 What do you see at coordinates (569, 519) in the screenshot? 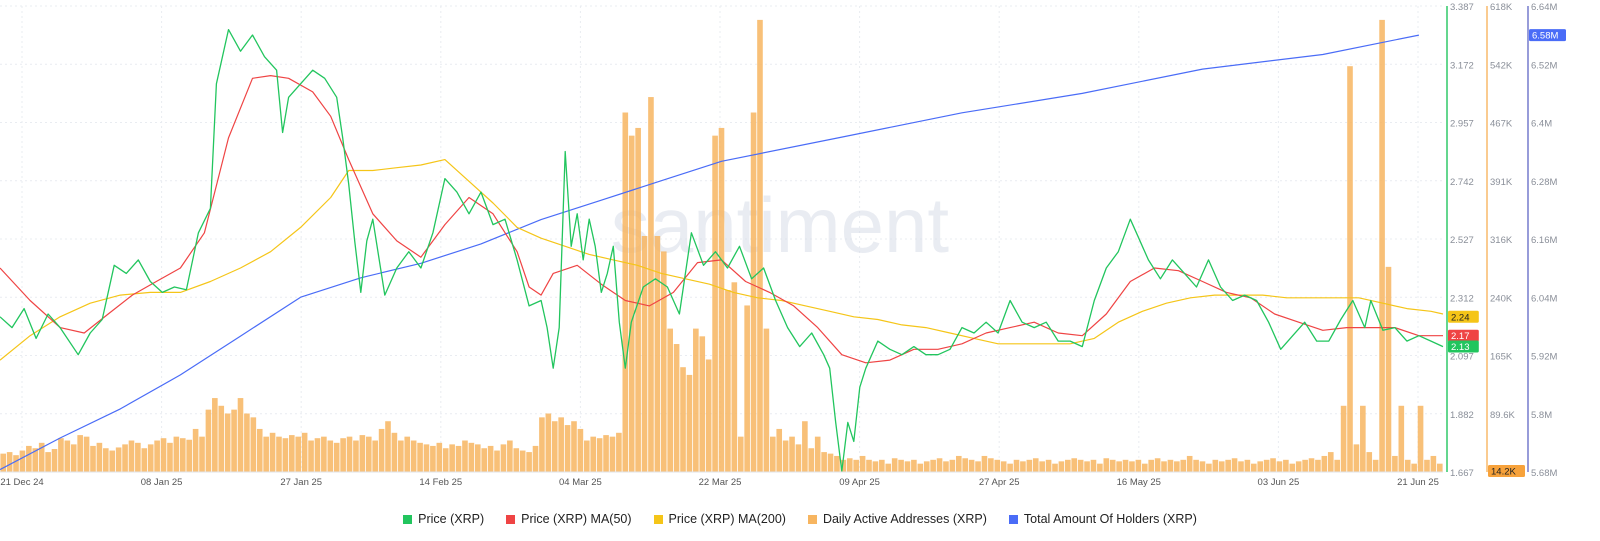
I see `legend-item: Price (XRP) MA(50)` at bounding box center [569, 519].